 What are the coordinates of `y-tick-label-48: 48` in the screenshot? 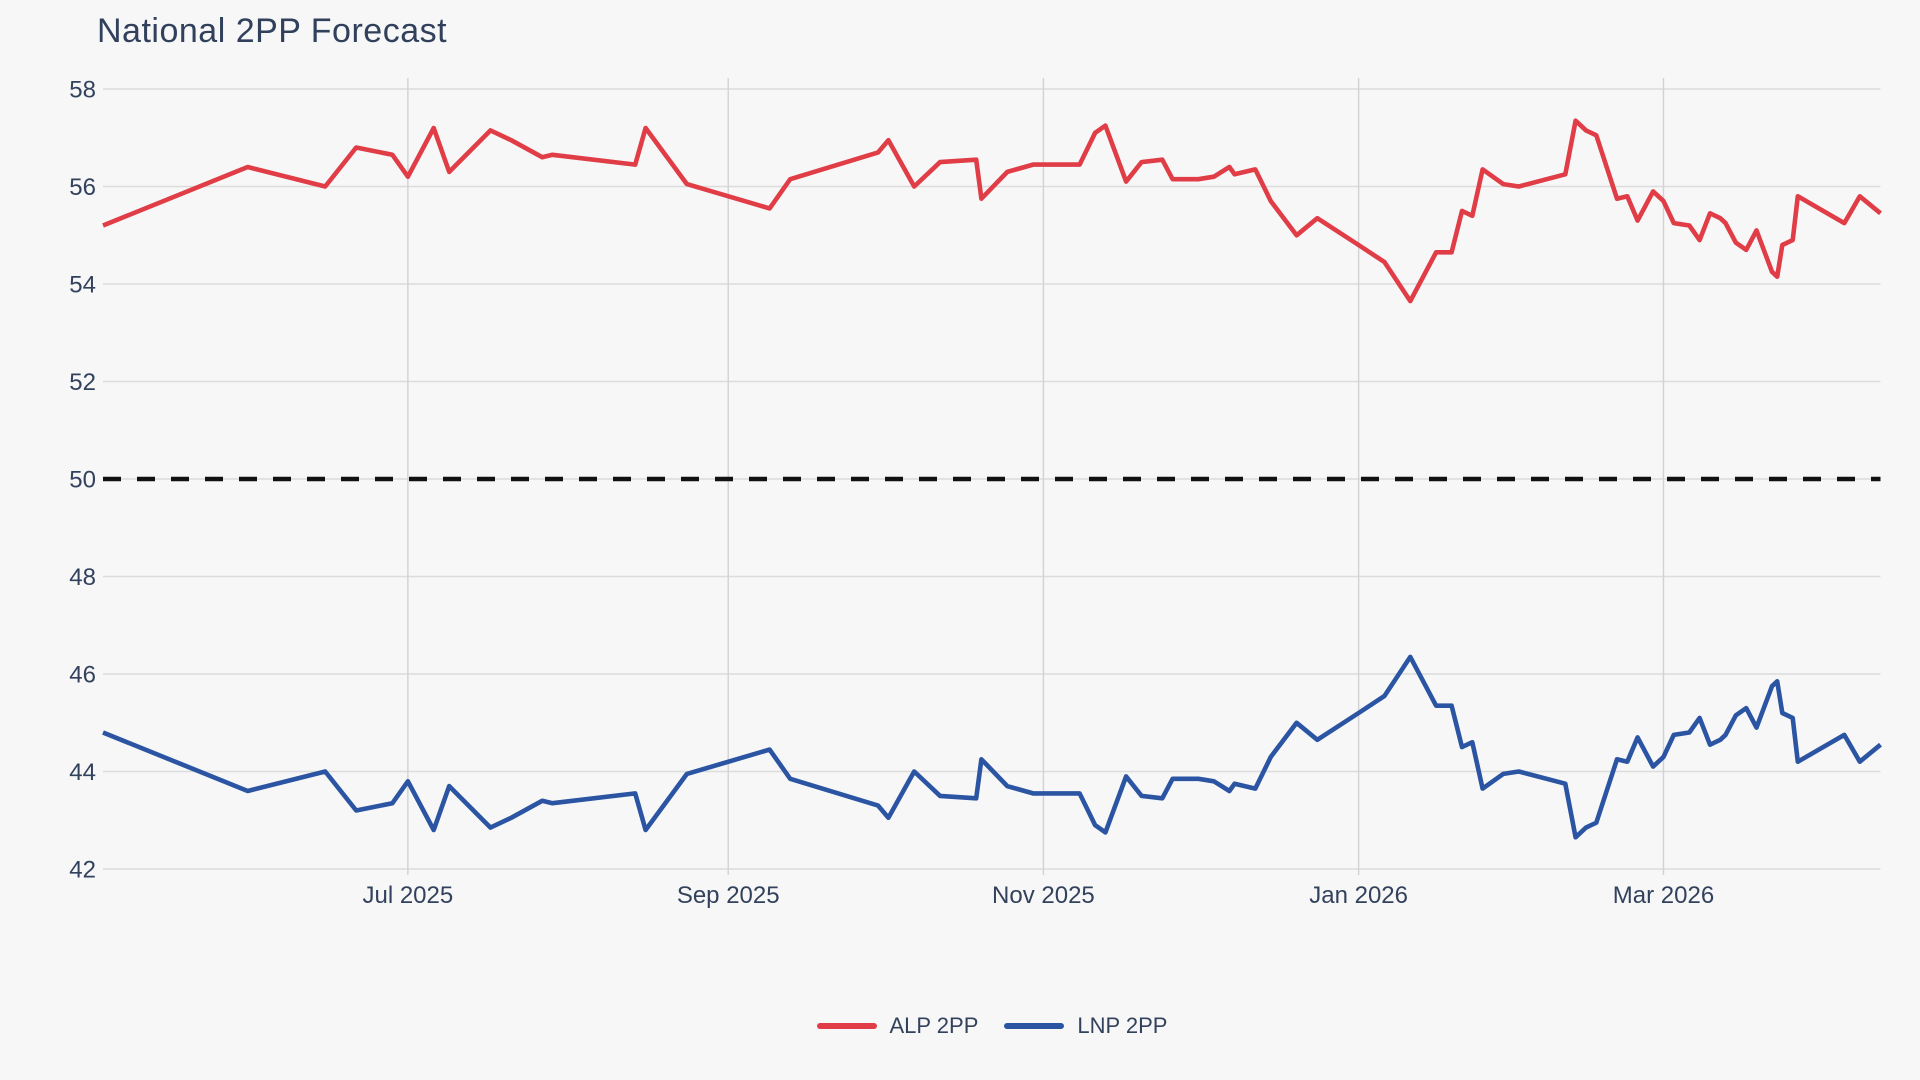 It's located at (82, 577).